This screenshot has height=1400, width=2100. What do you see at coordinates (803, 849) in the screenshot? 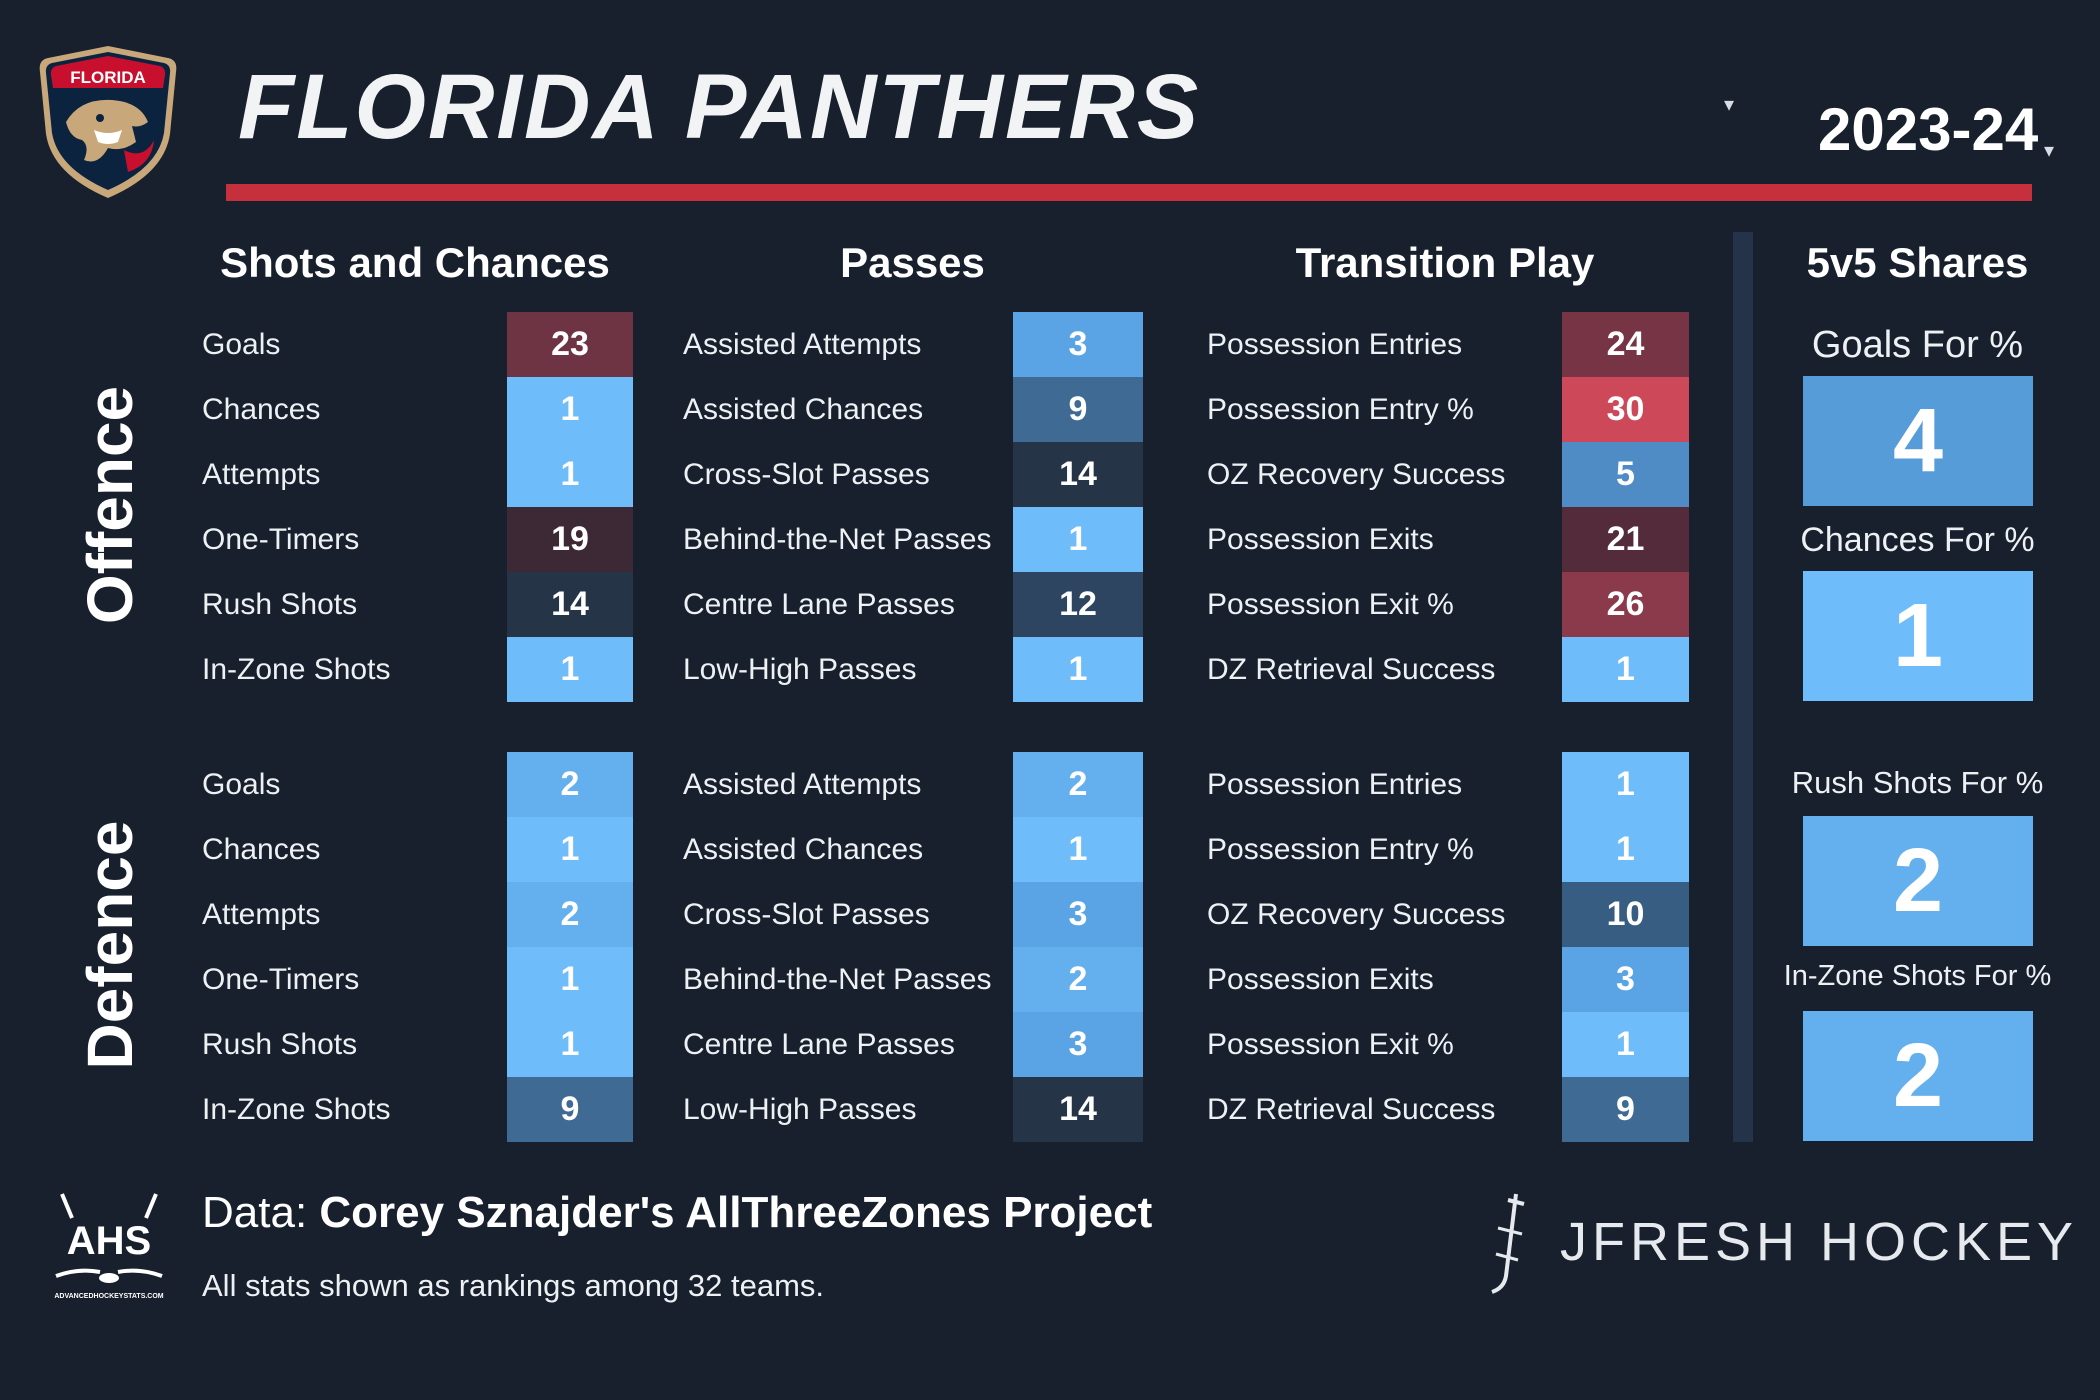
I see `defence-passes-label: Assisted Chances` at bounding box center [803, 849].